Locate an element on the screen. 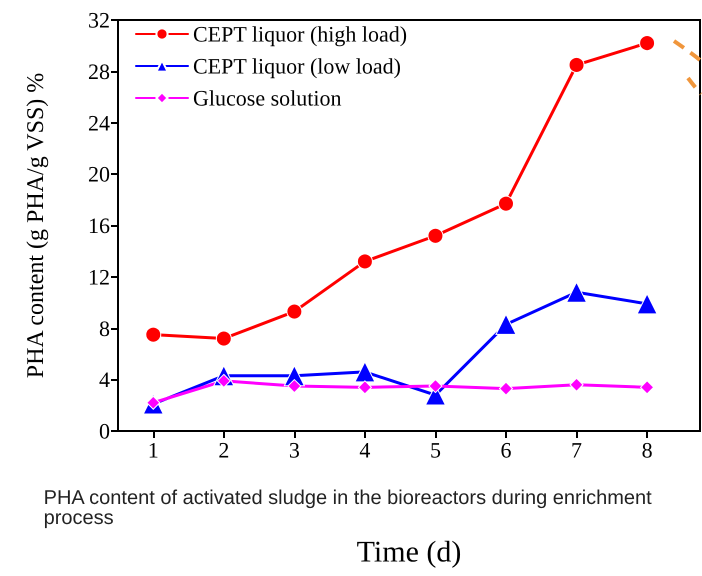 This screenshot has width=702, height=576. legend-label: Glucose solution is located at coordinates (267, 98).